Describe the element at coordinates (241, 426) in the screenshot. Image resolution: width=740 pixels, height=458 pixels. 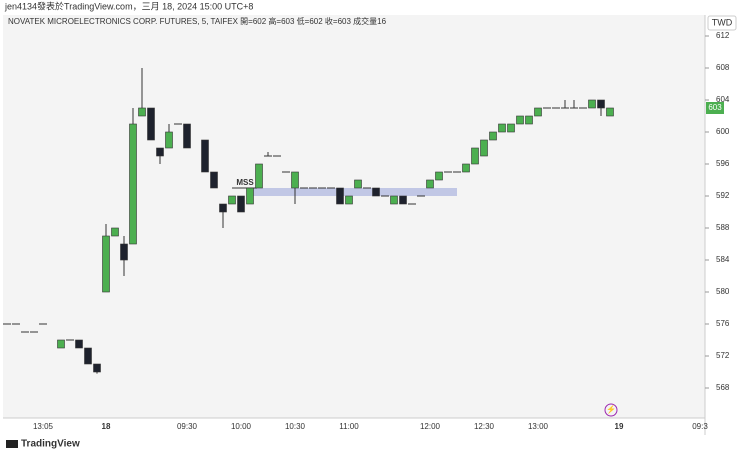
I see `x-tick-label: 10:00` at that location.